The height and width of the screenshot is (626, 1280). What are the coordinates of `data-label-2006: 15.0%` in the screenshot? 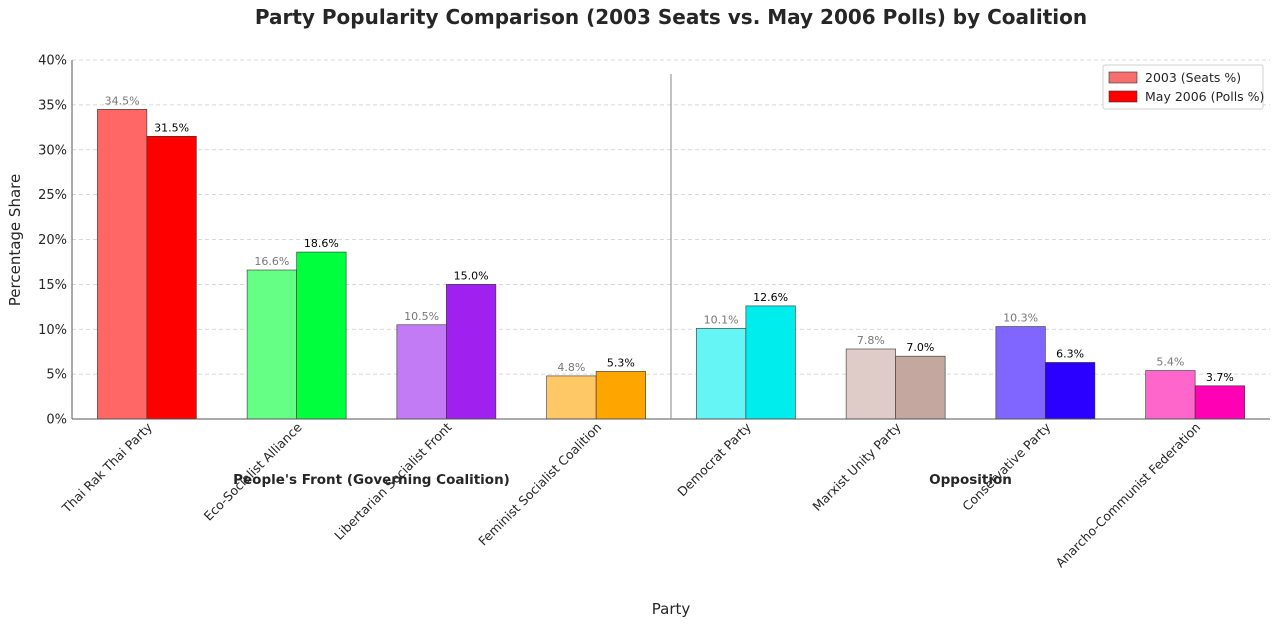 It's located at (471, 275).